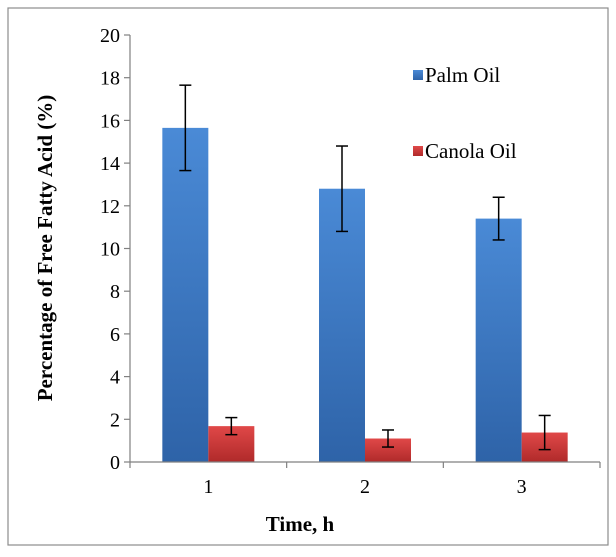 The width and height of the screenshot is (616, 557). I want to click on legend-swatch-palm-oil, so click(418, 75).